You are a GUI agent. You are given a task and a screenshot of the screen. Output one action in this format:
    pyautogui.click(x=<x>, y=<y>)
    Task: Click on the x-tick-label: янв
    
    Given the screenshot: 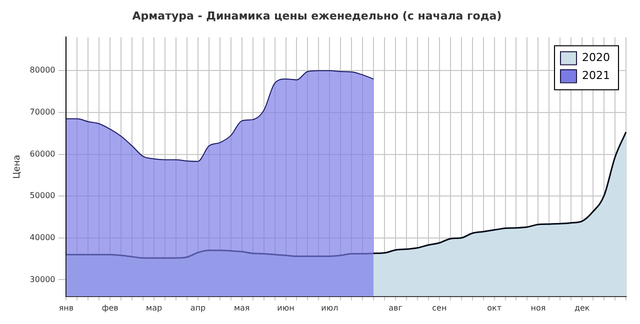 What is the action you would take?
    pyautogui.click(x=66, y=307)
    